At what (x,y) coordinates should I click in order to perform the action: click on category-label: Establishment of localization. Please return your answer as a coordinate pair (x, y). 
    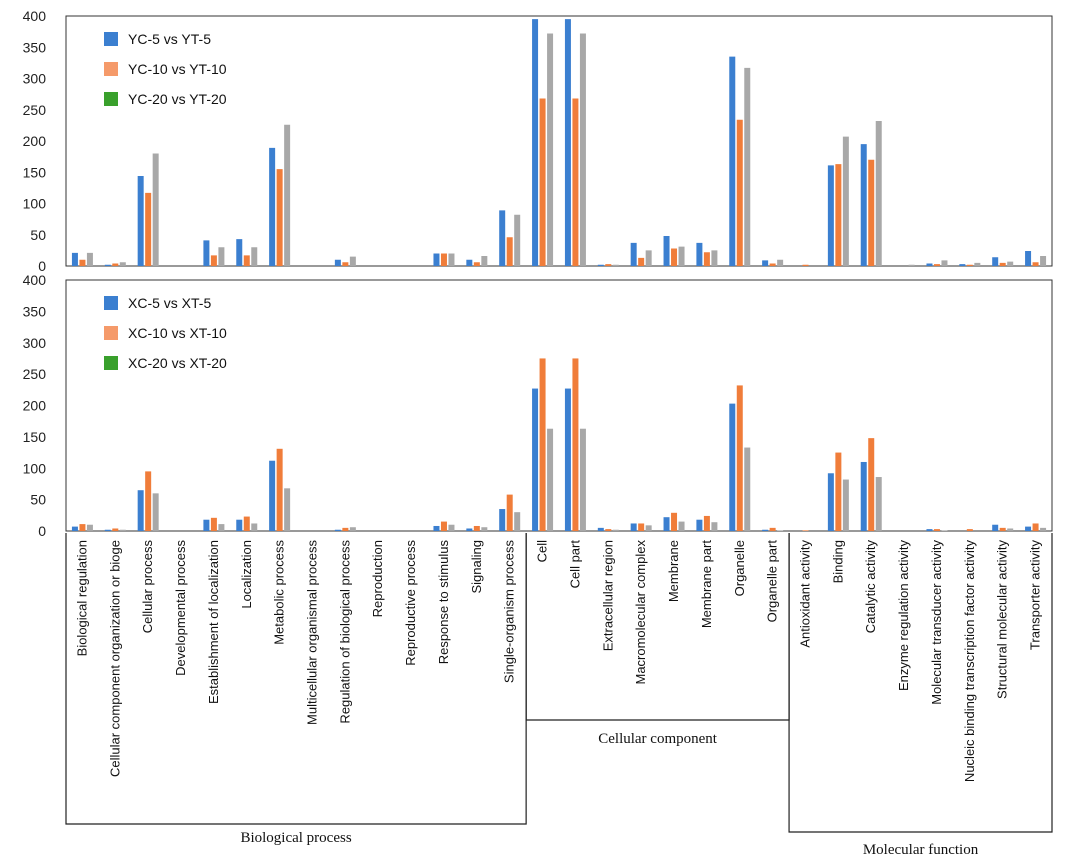
    Looking at the image, I should click on (213, 622).